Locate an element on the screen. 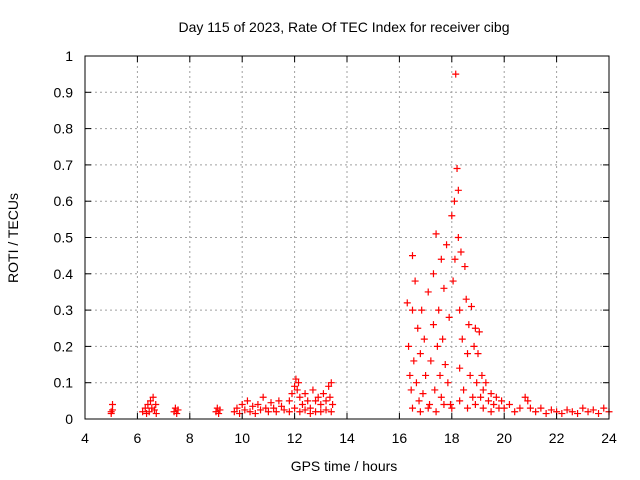 The height and width of the screenshot is (480, 640). x-tick-label: 22 is located at coordinates (557, 438).